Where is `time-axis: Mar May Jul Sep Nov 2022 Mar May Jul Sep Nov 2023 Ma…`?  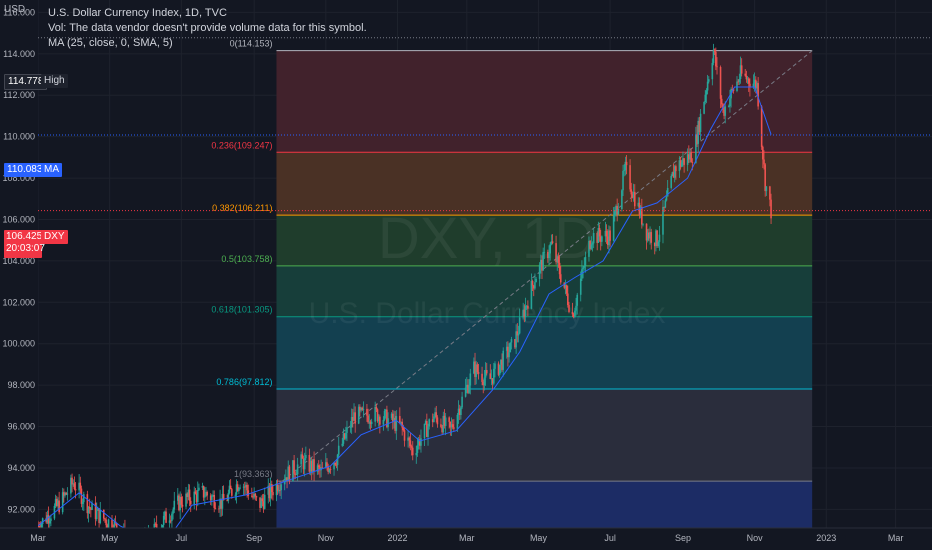 time-axis: Mar May Jul Sep Nov 2022 Mar May Jul Sep Nov 2023 Ma… is located at coordinates (466, 538).